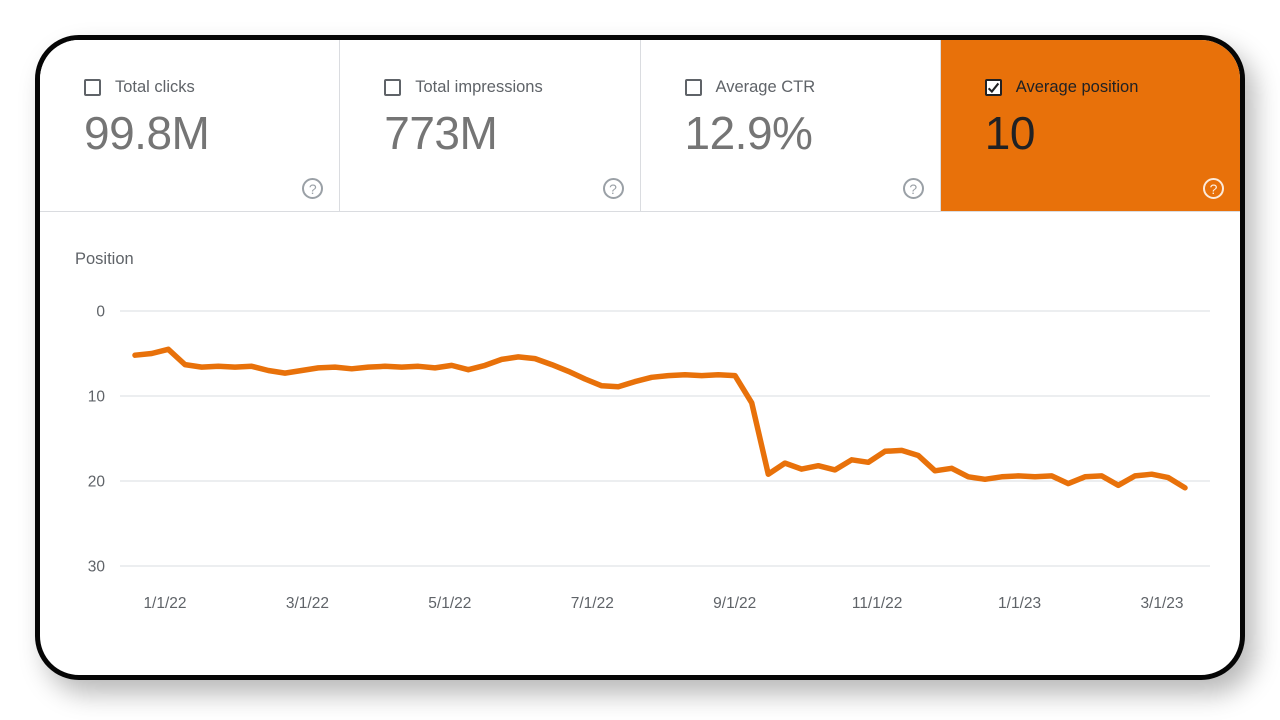  What do you see at coordinates (201, 87) in the screenshot?
I see `metric-label-row: Total clicks` at bounding box center [201, 87].